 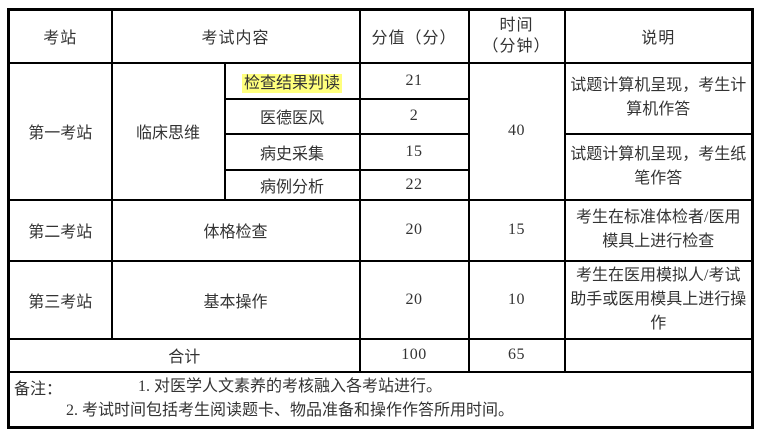 What do you see at coordinates (414, 230) in the screenshot?
I see `station2-score-cell: 20` at bounding box center [414, 230].